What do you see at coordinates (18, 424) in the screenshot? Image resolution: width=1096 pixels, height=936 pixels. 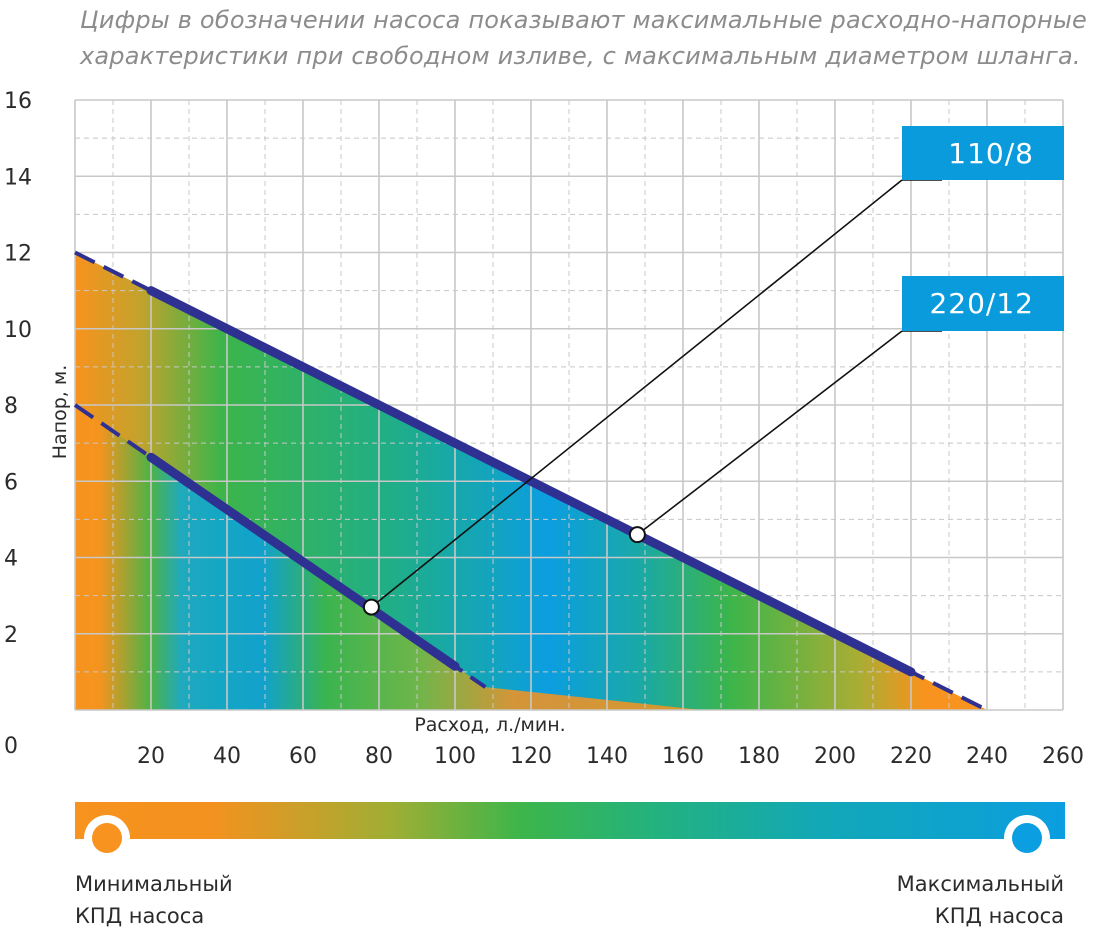 I see `y-ticks: 16 14 12 10 8 6 4 2 0` at bounding box center [18, 424].